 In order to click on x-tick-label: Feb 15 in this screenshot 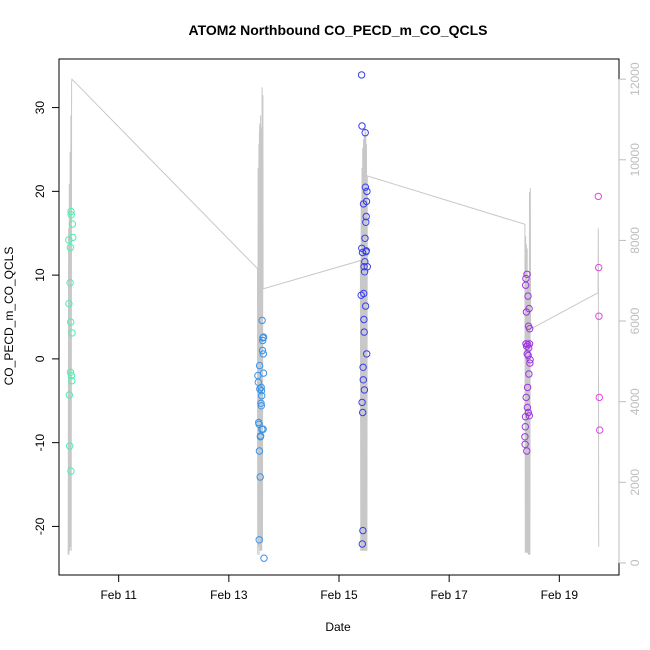, I will do `click(339, 595)`.